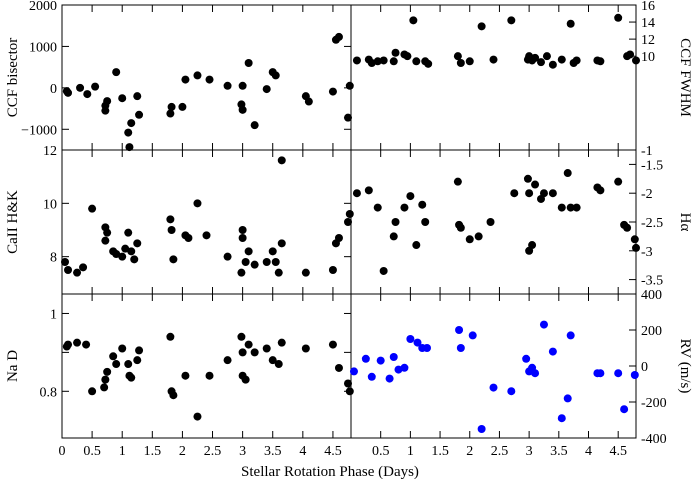 This screenshot has width=695, height=479. Describe the element at coordinates (529, 451) in the screenshot. I see `x-tick-label: 3` at that location.